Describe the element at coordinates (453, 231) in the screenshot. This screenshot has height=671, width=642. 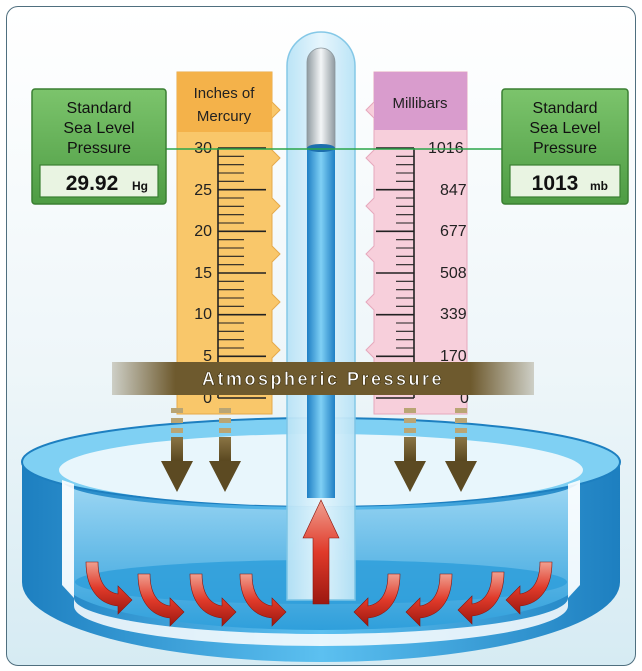
I see `millibars-label: 677` at that location.